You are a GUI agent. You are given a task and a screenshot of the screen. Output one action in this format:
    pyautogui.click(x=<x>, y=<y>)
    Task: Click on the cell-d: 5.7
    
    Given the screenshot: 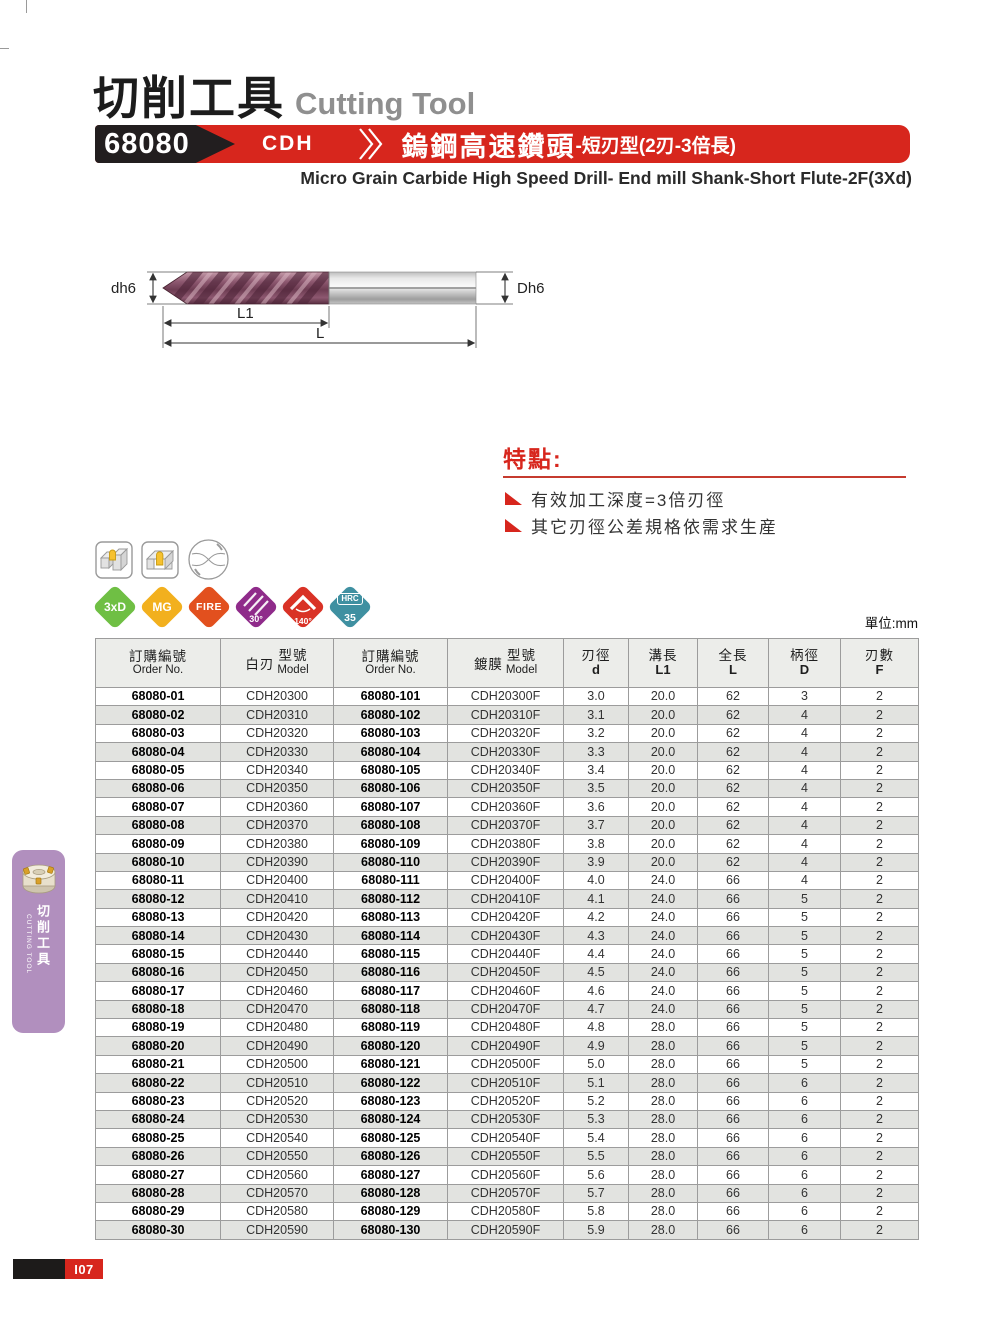 What is the action you would take?
    pyautogui.click(x=596, y=1193)
    